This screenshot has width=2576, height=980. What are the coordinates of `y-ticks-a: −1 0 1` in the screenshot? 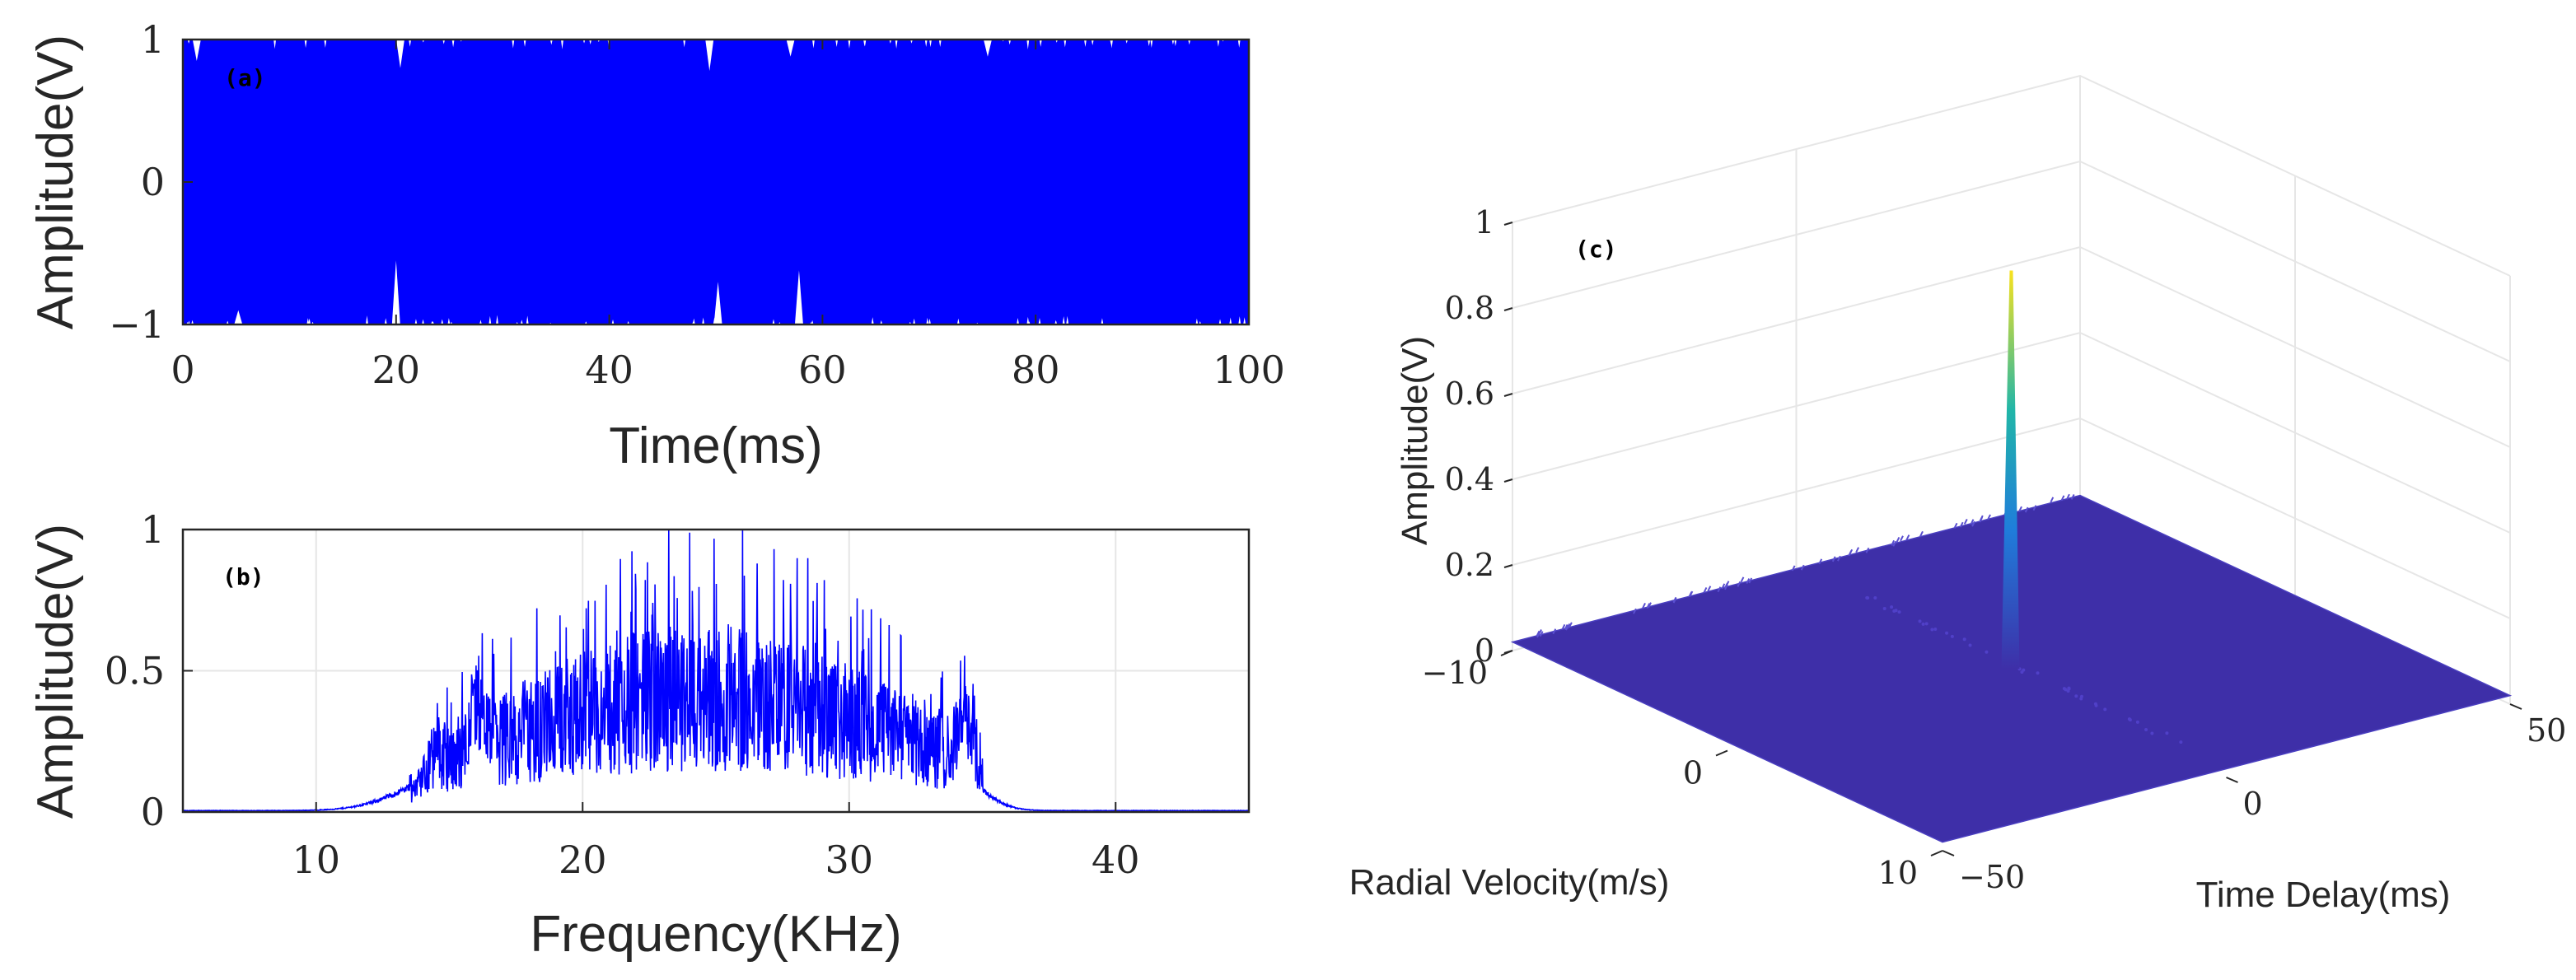 It's located at (151, 182).